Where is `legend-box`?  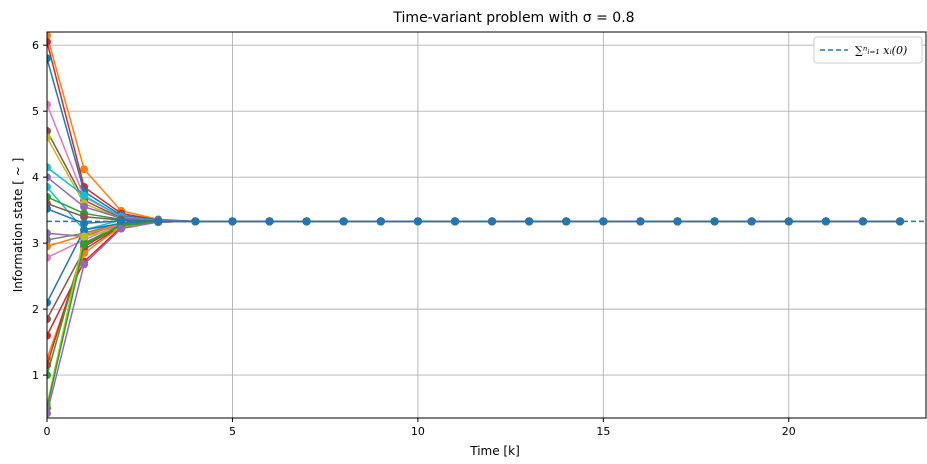 legend-box is located at coordinates (868, 50).